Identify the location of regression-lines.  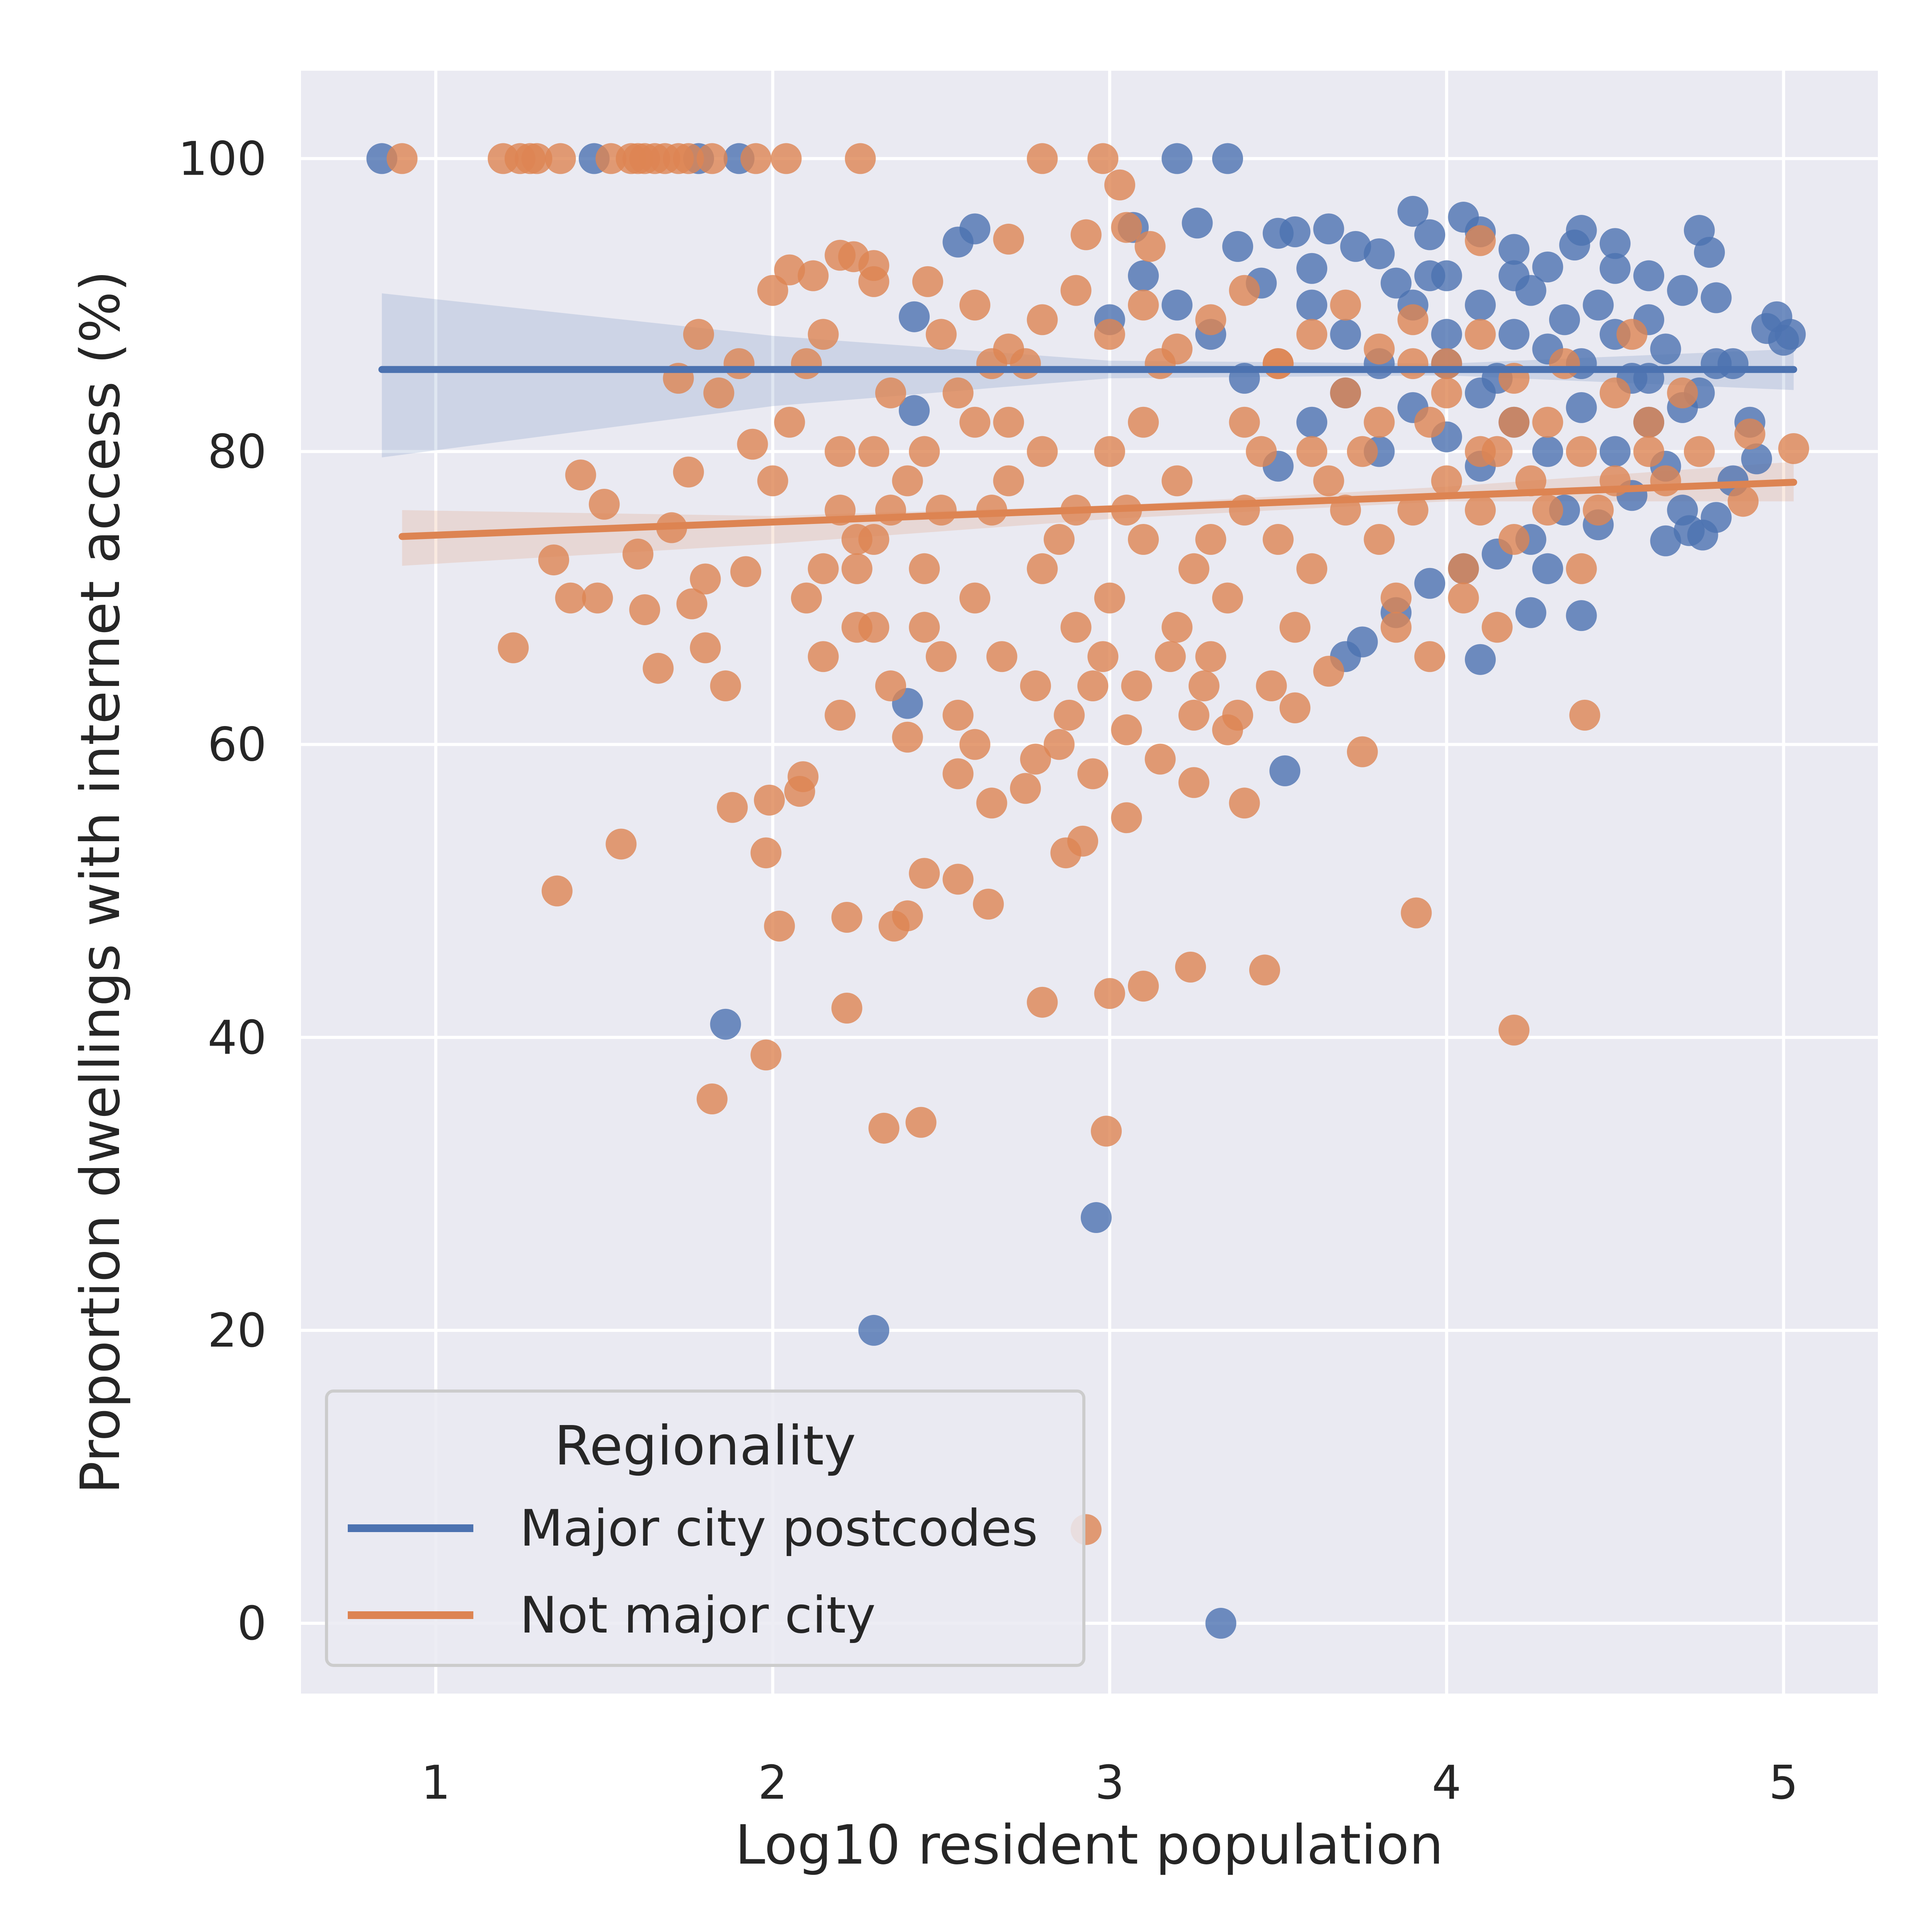
(1087, 453).